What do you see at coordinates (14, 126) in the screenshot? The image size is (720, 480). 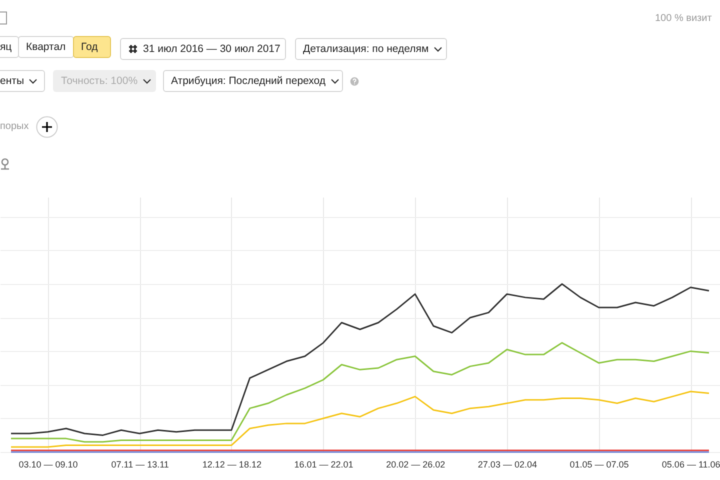 I see `text: порых` at bounding box center [14, 126].